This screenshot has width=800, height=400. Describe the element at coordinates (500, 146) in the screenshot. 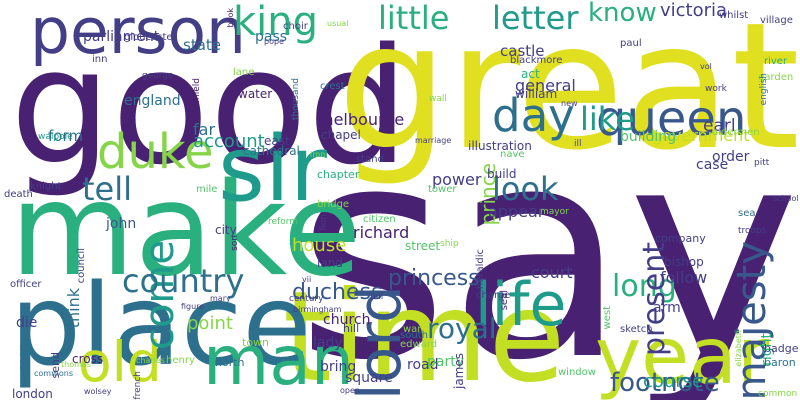

I see `word: illustration` at that location.